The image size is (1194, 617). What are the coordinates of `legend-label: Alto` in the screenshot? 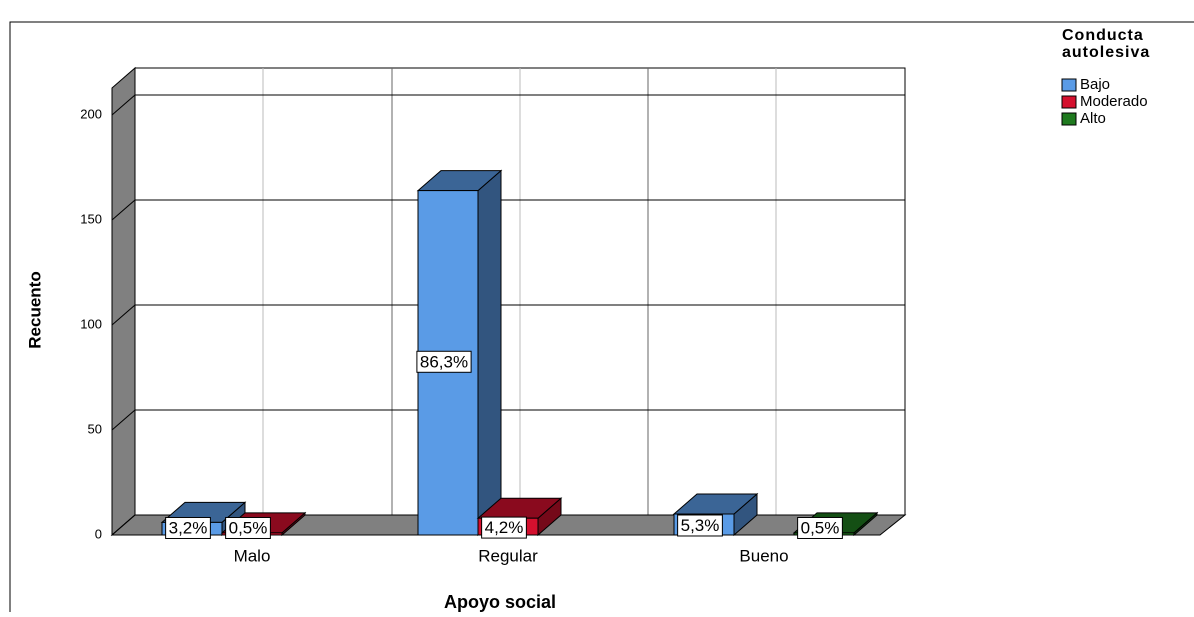 It's located at (1093, 118).